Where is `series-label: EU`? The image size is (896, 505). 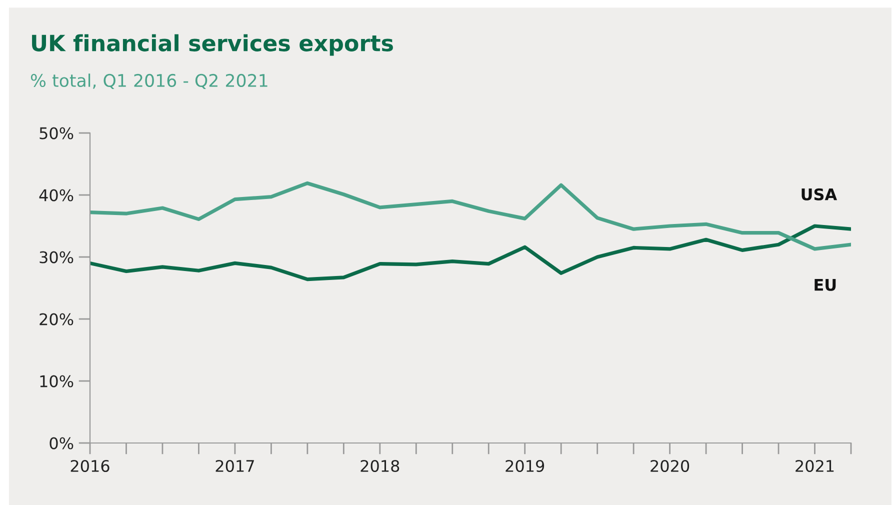 series-label: EU is located at coordinates (825, 285).